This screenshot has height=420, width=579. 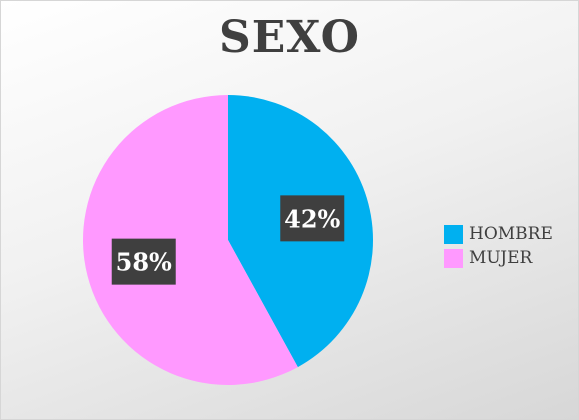 I want to click on data-label-text: 42%, so click(x=312, y=218).